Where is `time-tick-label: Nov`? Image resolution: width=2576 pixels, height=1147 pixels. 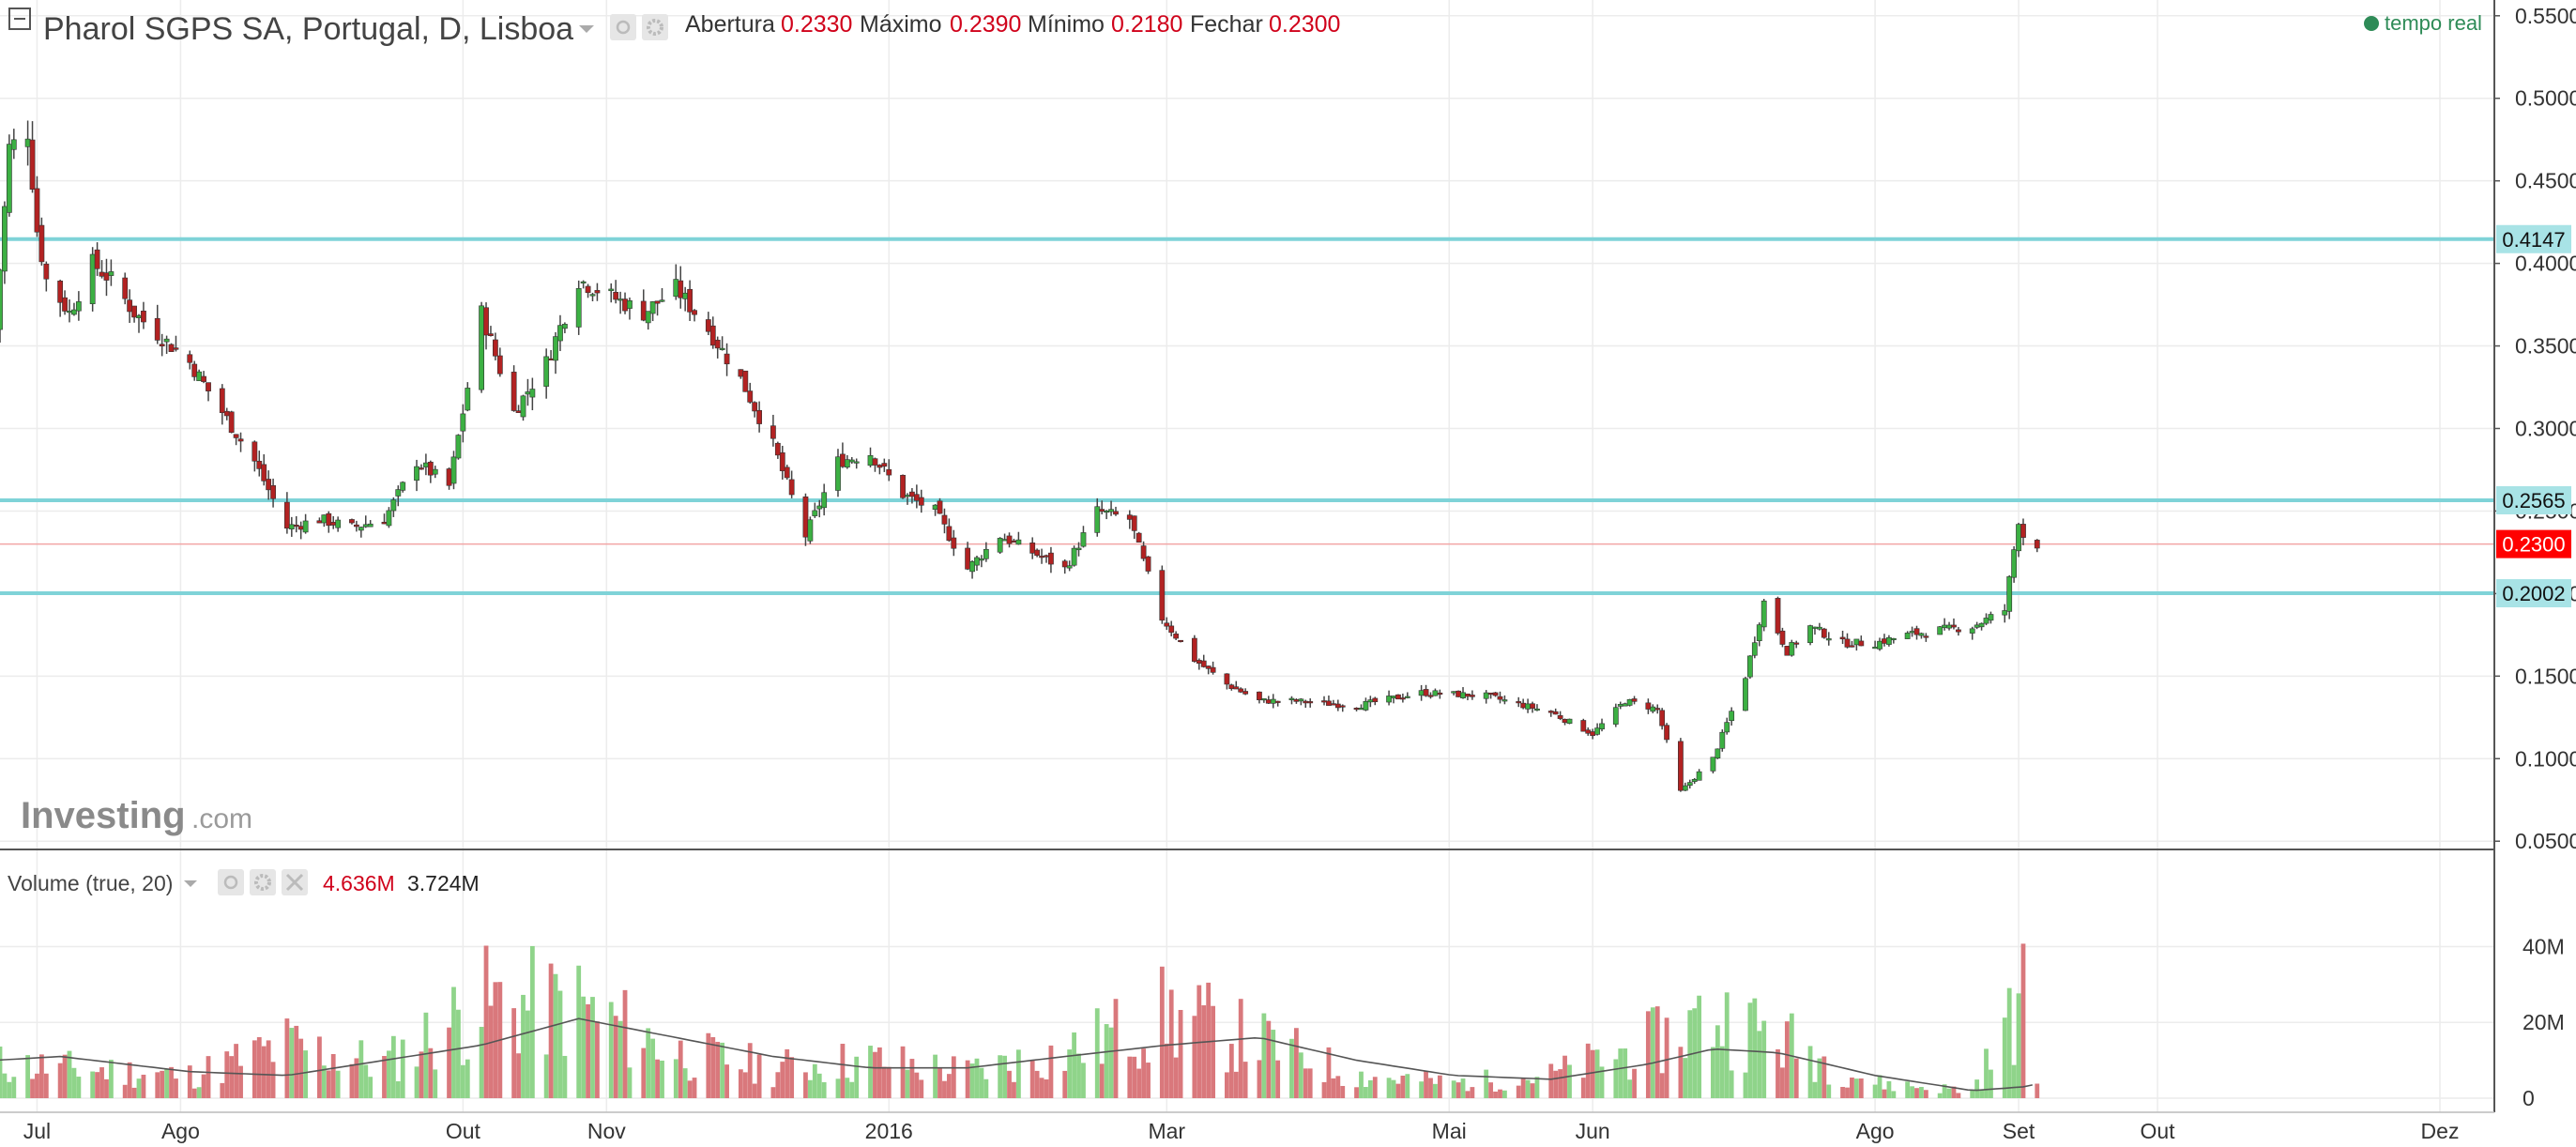 time-tick-label: Nov is located at coordinates (606, 1131).